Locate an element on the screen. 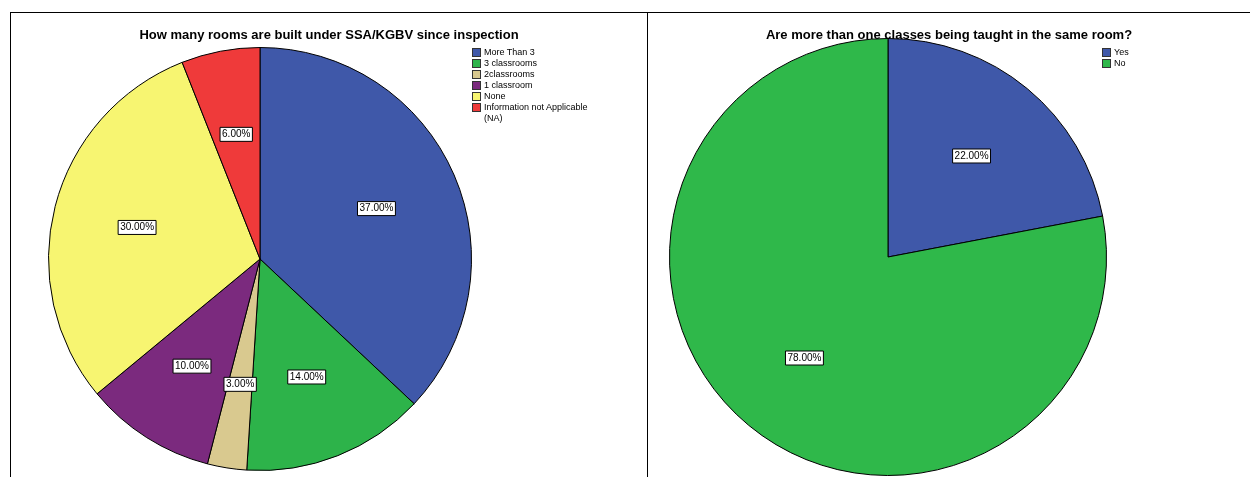 The height and width of the screenshot is (477, 1252). legend-label: 1 classroom is located at coordinates (508, 85).